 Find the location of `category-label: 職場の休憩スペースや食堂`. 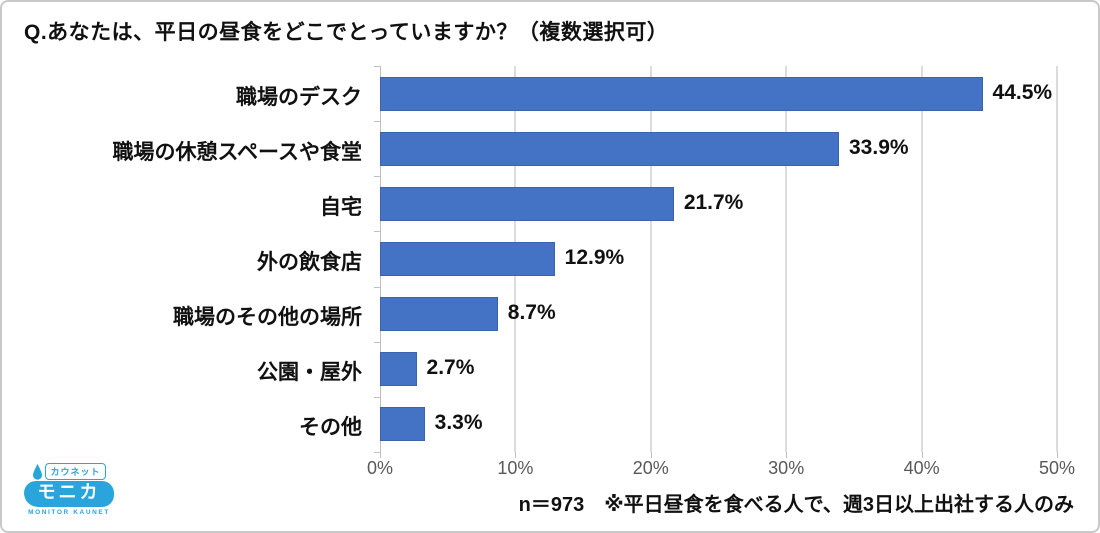

category-label: 職場の休憩スペースや食堂 is located at coordinates (237, 152).